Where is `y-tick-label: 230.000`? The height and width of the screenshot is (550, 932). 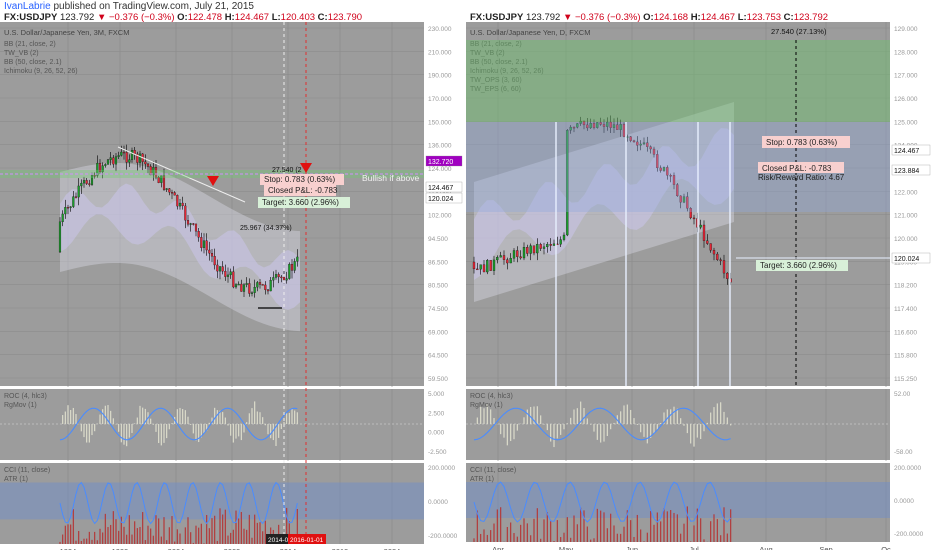
y-tick-label: 230.000 is located at coordinates (440, 29).